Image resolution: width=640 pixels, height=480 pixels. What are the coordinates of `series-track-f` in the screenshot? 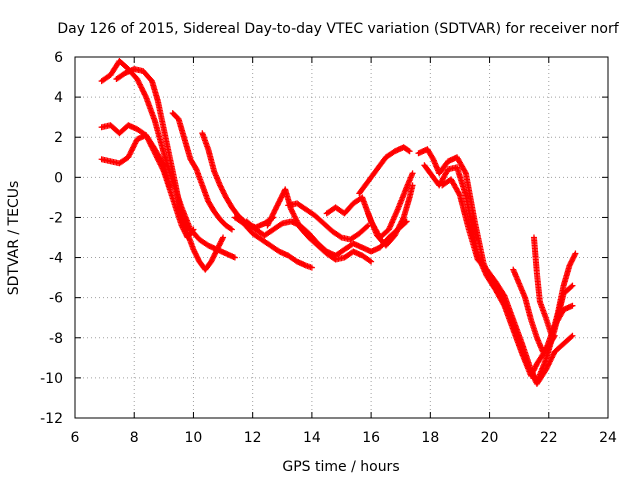 It's located at (238, 180).